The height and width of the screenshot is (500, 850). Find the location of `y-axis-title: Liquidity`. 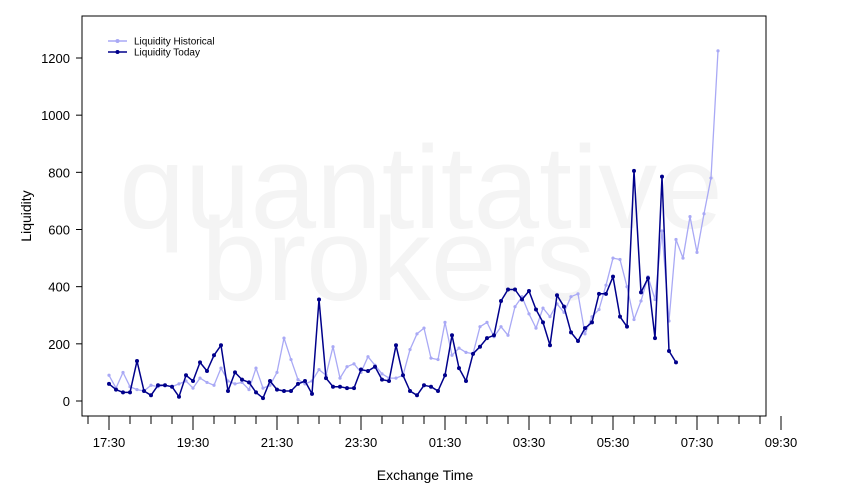

y-axis-title: Liquidity is located at coordinates (26, 215).